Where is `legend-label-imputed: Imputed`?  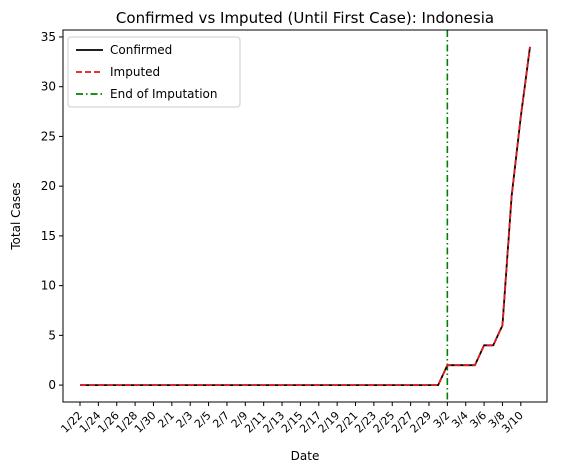
legend-label-imputed: Imputed is located at coordinates (135, 72).